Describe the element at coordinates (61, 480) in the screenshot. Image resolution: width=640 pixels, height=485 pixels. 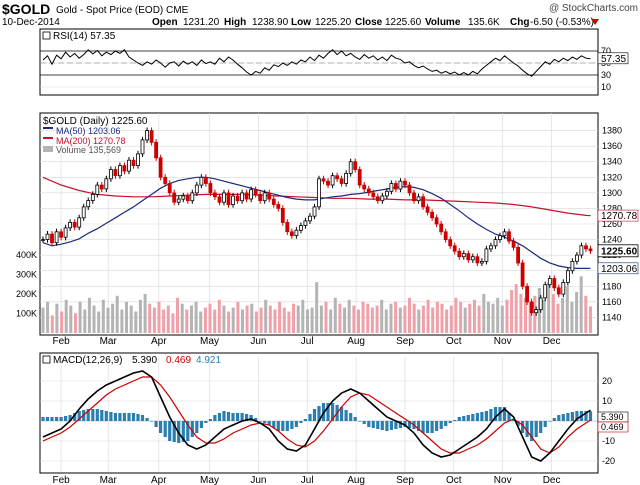
I see `month-label-bot-feb: Feb` at that location.